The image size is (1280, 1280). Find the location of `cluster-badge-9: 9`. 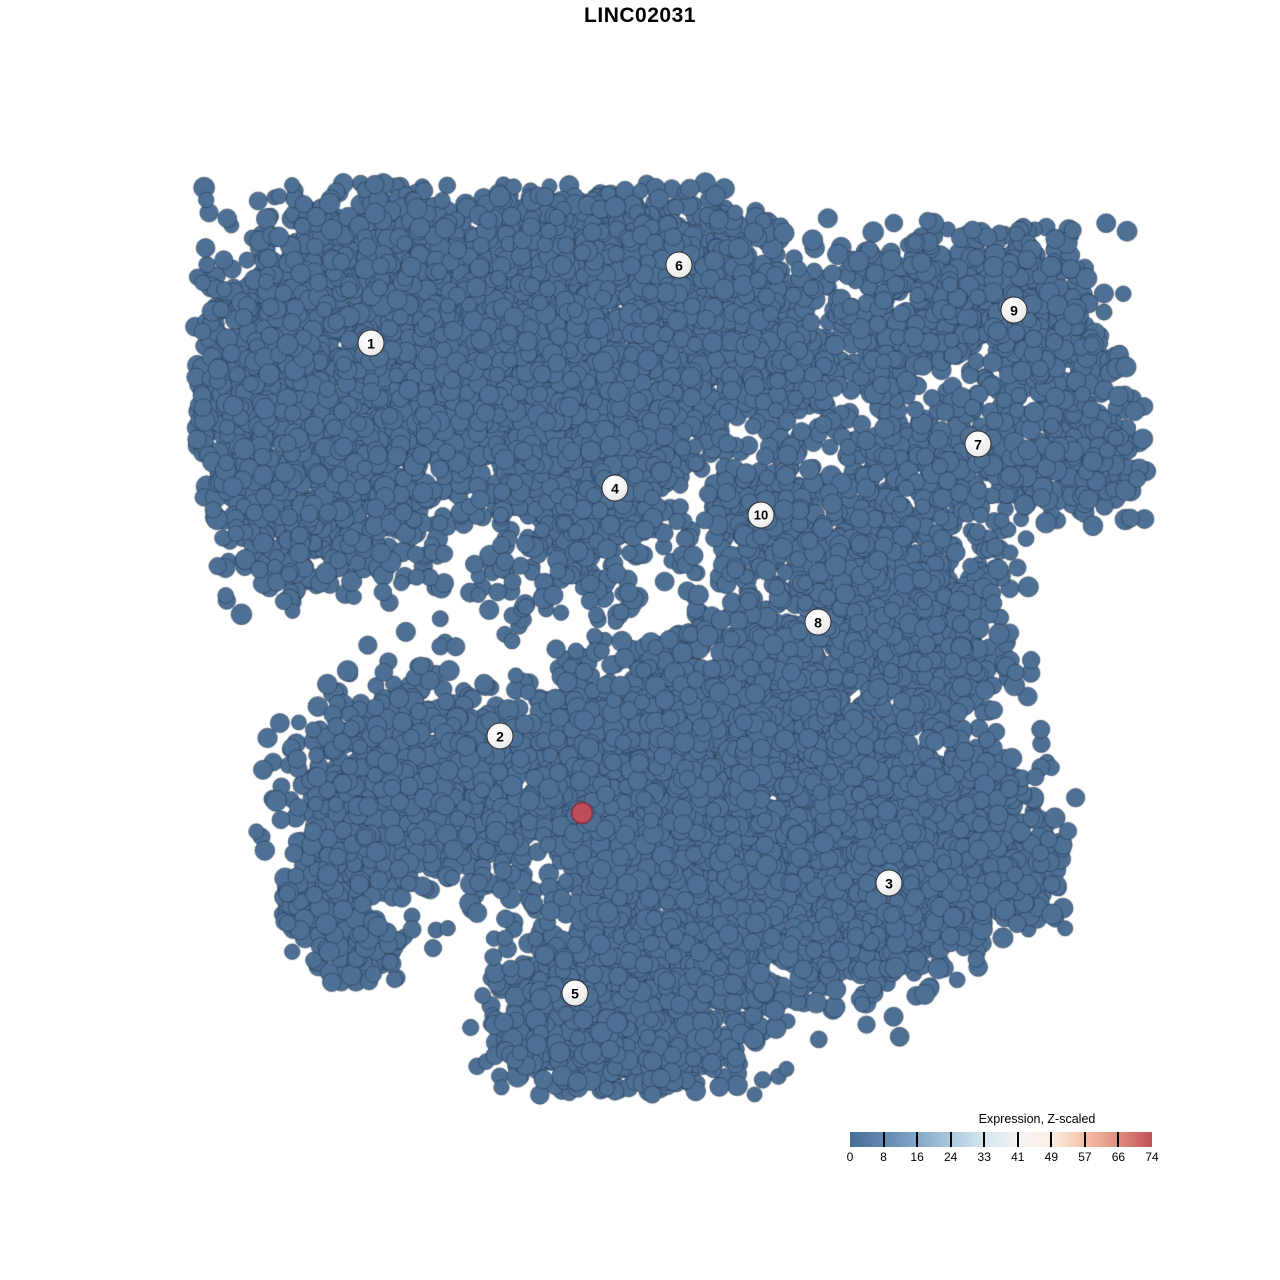

cluster-badge-9: 9 is located at coordinates (1014, 310).